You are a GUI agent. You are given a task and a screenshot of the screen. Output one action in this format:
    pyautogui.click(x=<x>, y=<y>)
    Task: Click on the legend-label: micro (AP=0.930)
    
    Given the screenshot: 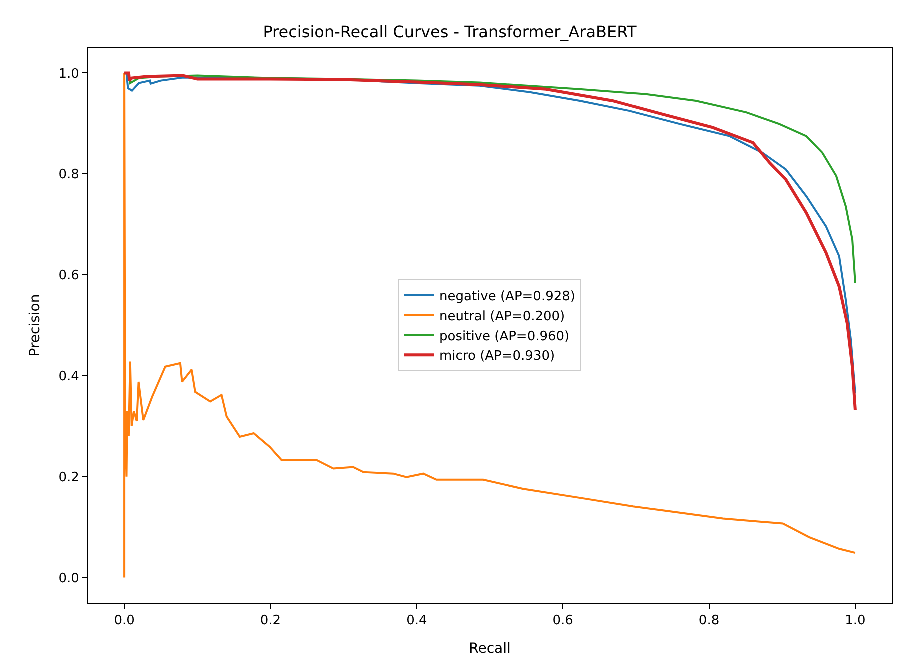 What is the action you would take?
    pyautogui.click(x=498, y=356)
    